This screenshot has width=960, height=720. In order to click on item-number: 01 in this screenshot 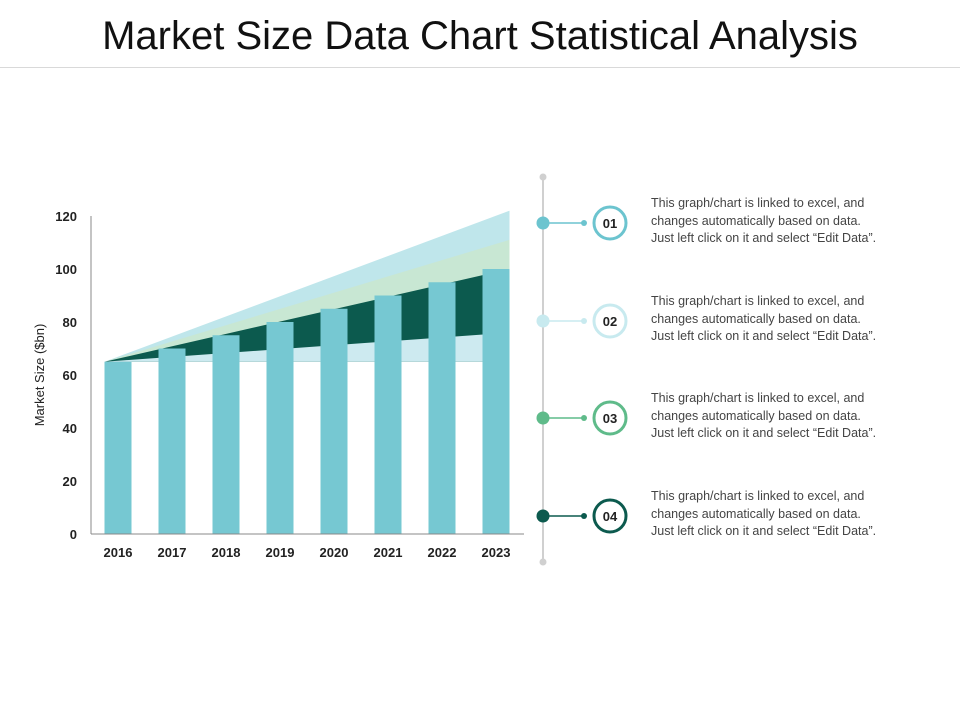, I will do `click(610, 223)`.